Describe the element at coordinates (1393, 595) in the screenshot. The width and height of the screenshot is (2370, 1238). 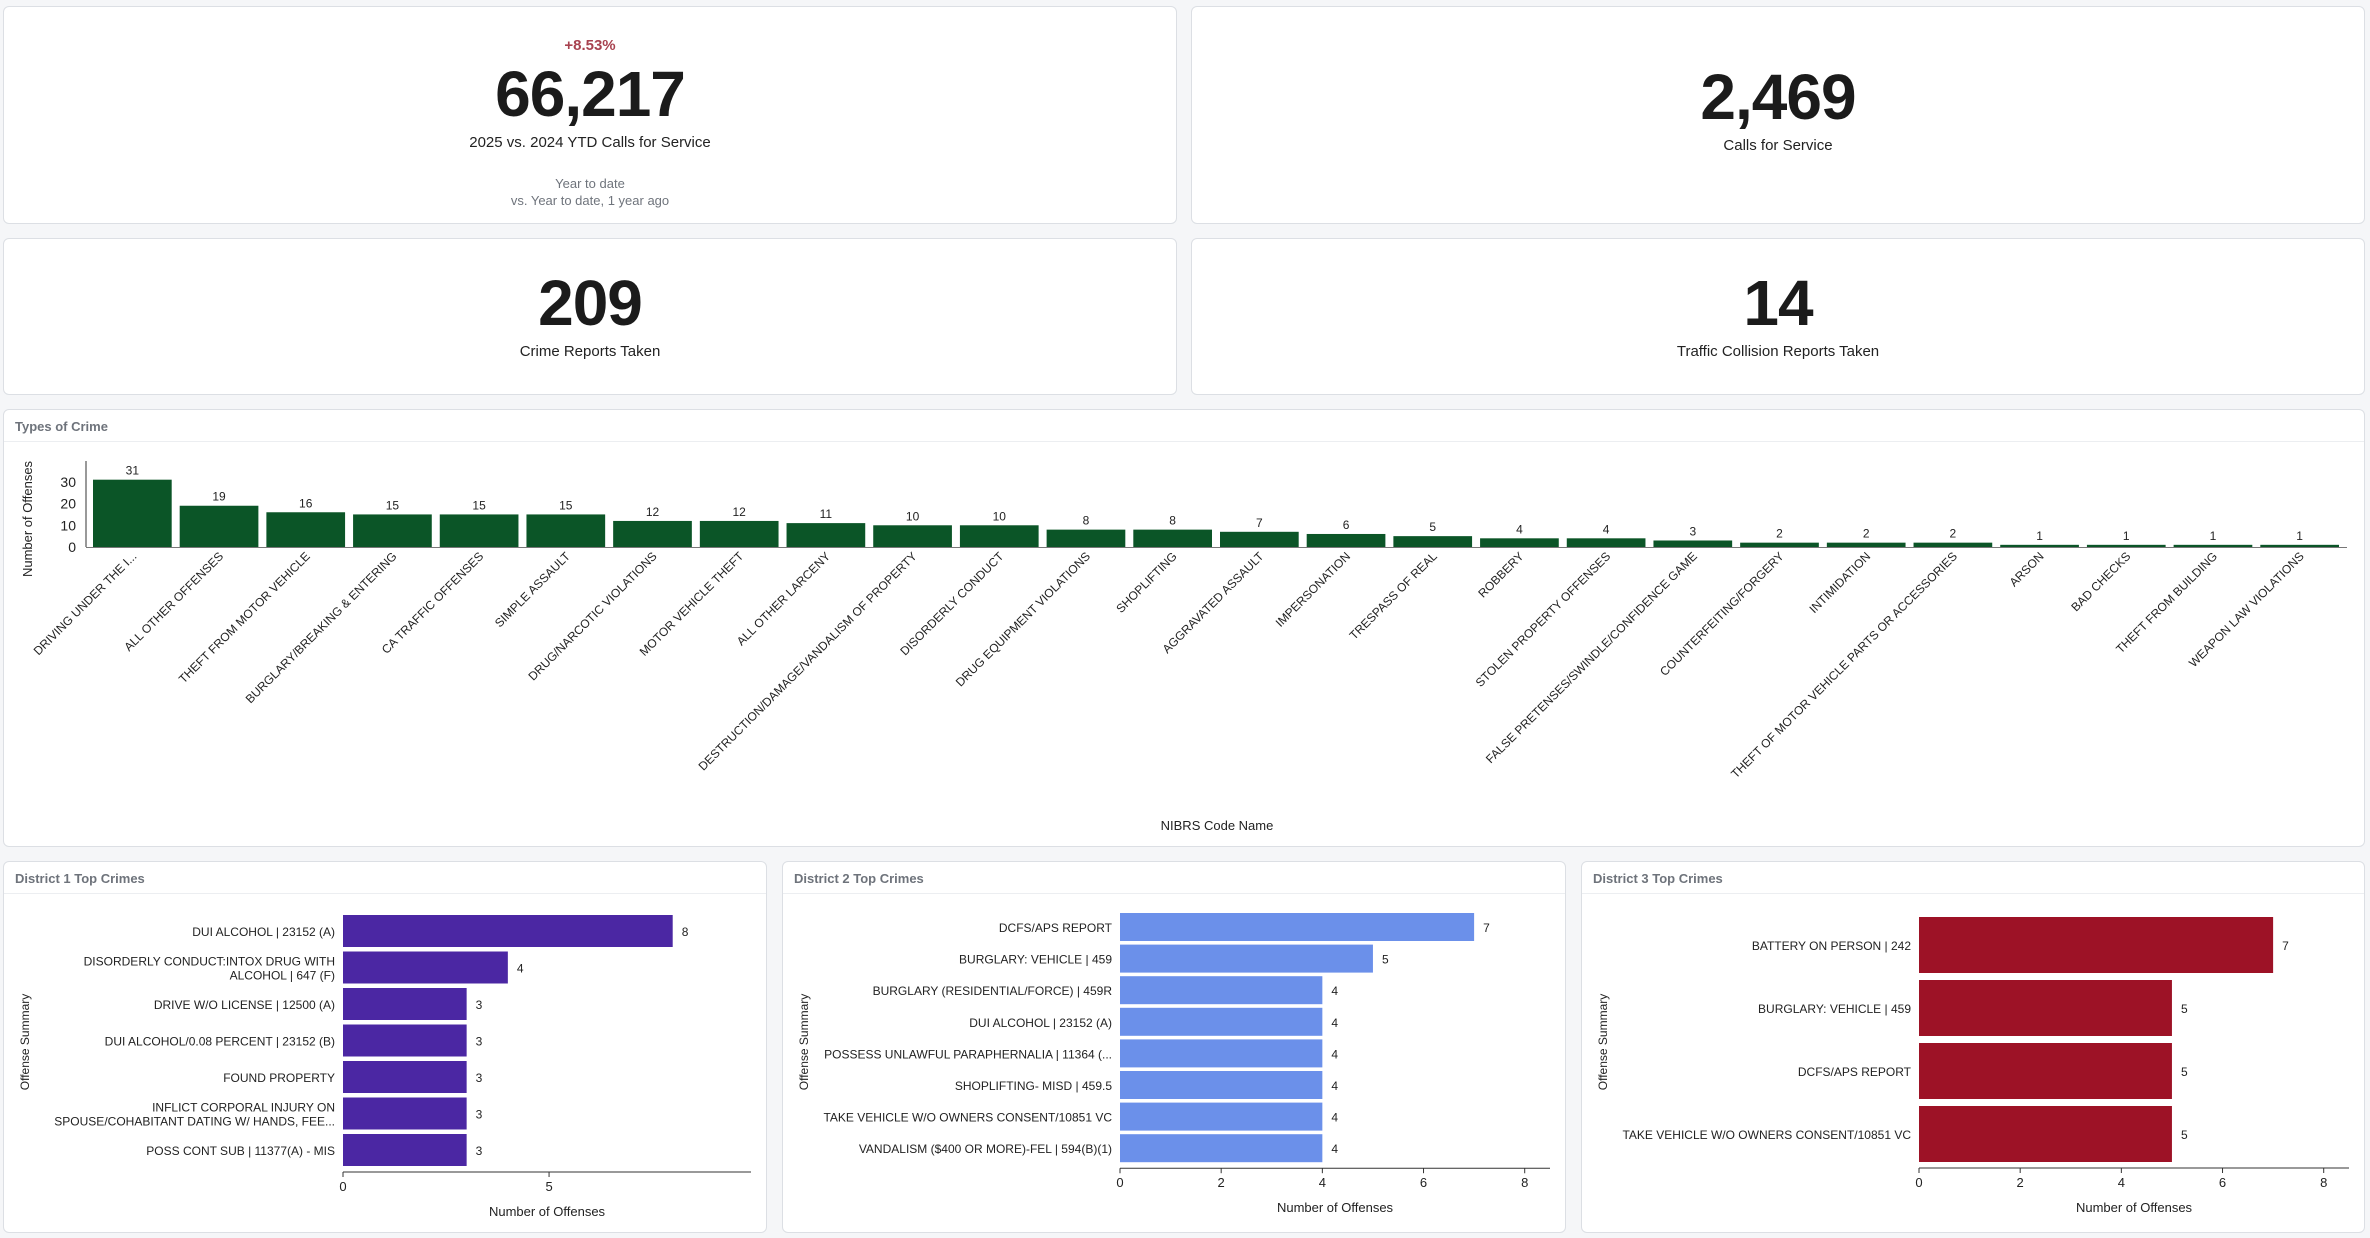
I see `category-label: TRESPASS OF REAL` at that location.